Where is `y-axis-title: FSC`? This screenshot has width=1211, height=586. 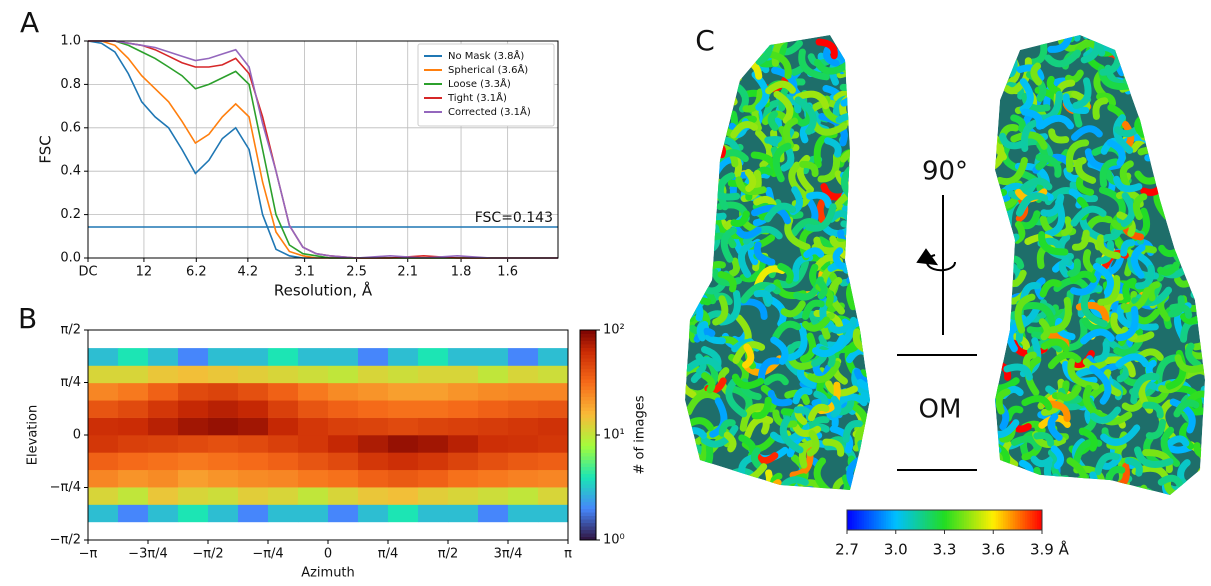
y-axis-title: FSC is located at coordinates (46, 149).